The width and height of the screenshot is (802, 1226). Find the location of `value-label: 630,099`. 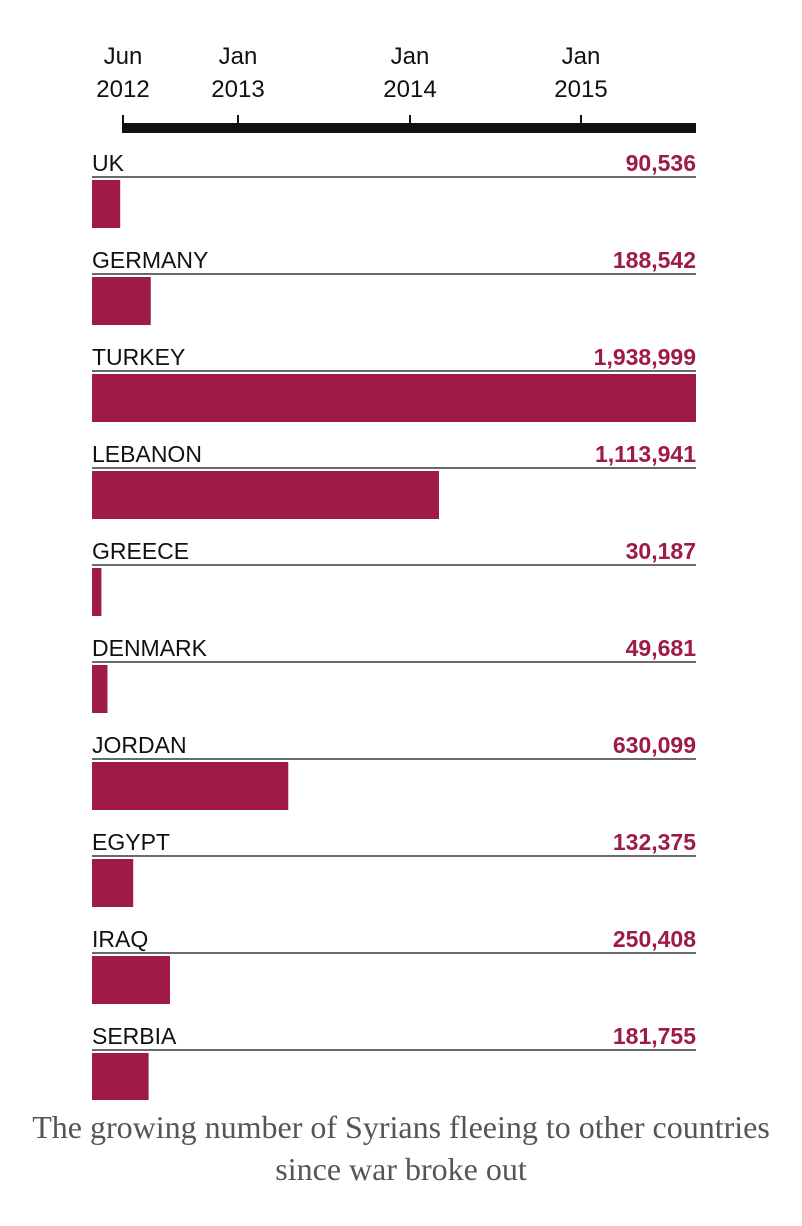

value-label: 630,099 is located at coordinates (654, 745).